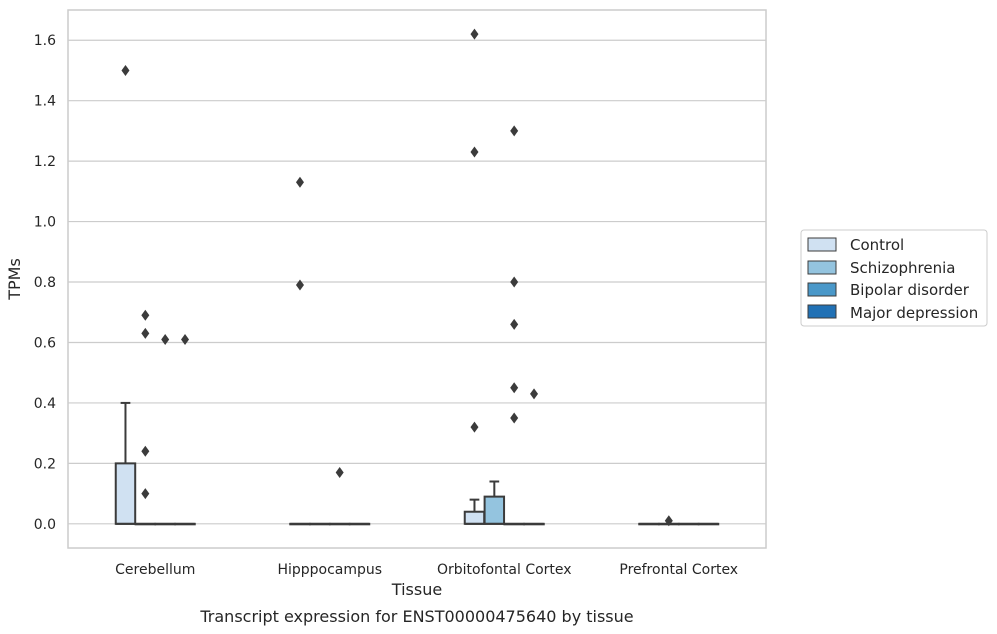  What do you see at coordinates (910, 290) in the screenshot?
I see `legend-label-bipolar-disorder: Bipolar disorder` at bounding box center [910, 290].